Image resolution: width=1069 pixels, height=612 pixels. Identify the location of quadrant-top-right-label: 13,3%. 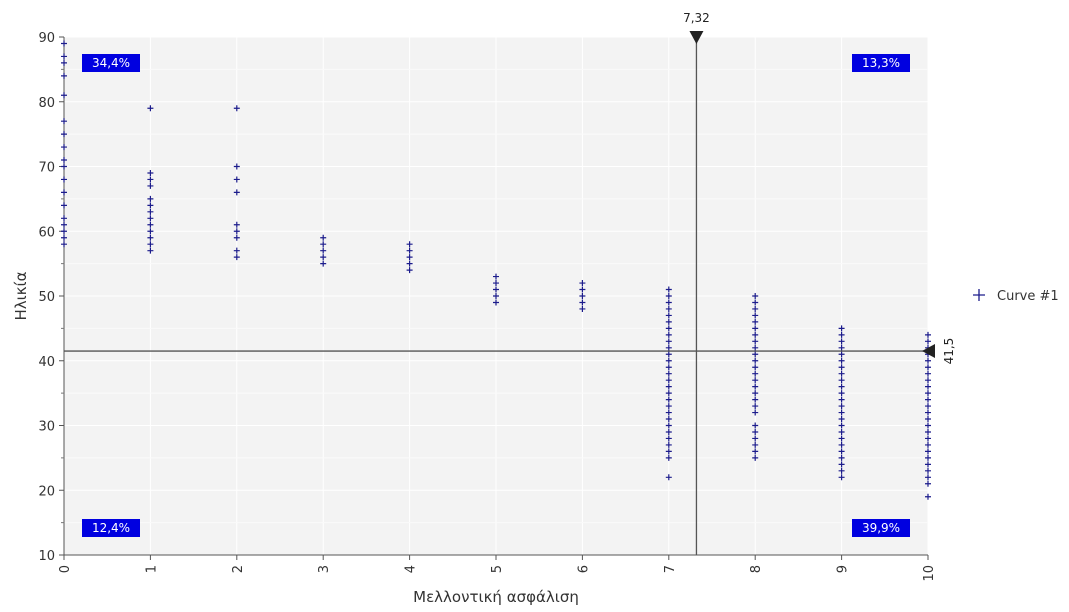
(881, 63).